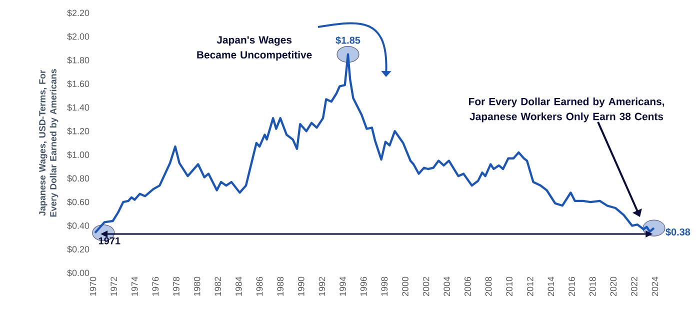 The image size is (697, 317). I want to click on x-tick-label: 1982, so click(218, 286).